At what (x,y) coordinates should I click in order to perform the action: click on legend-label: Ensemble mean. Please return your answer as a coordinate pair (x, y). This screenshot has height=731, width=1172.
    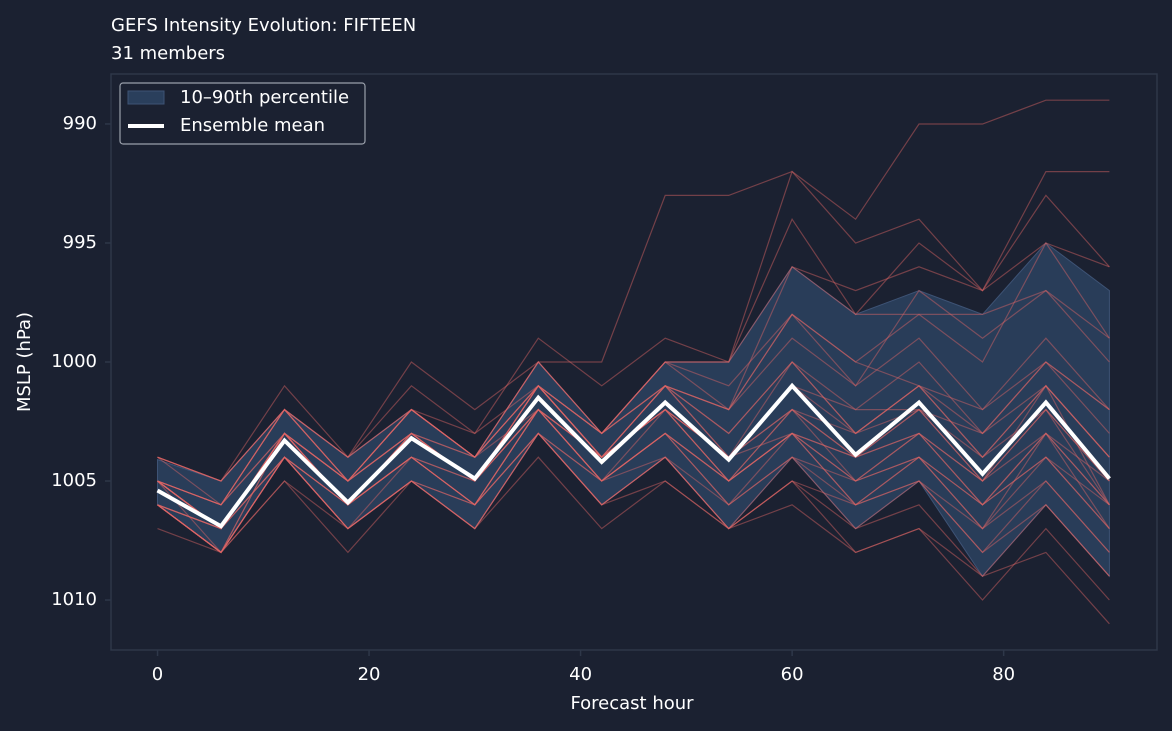
    Looking at the image, I should click on (252, 125).